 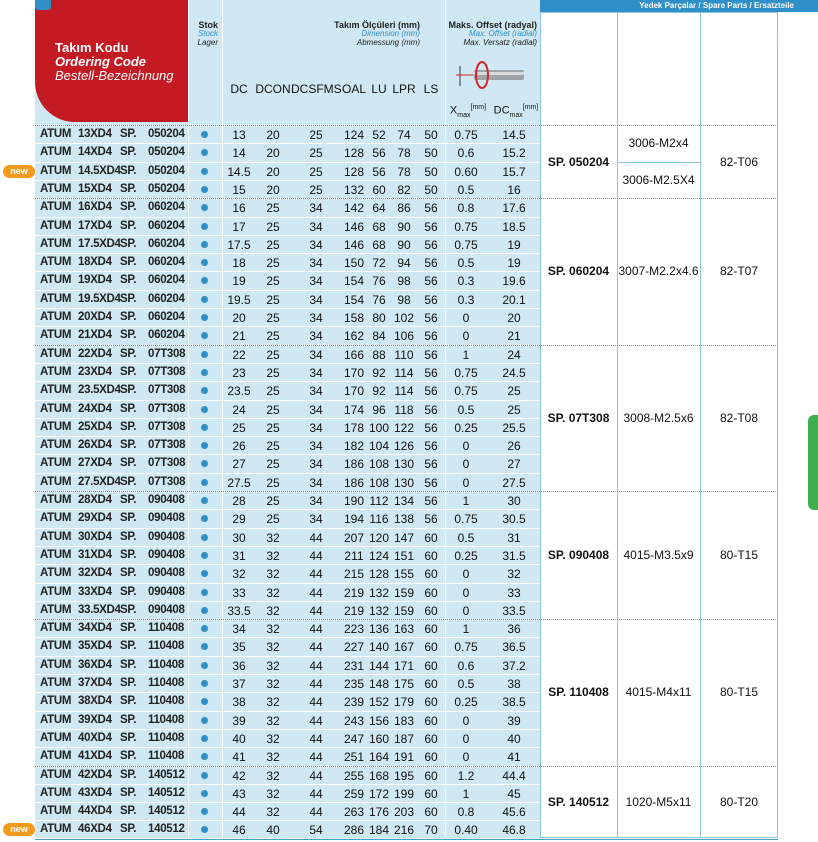 What do you see at coordinates (95, 207) in the screenshot?
I see `code-part: 16XD4` at bounding box center [95, 207].